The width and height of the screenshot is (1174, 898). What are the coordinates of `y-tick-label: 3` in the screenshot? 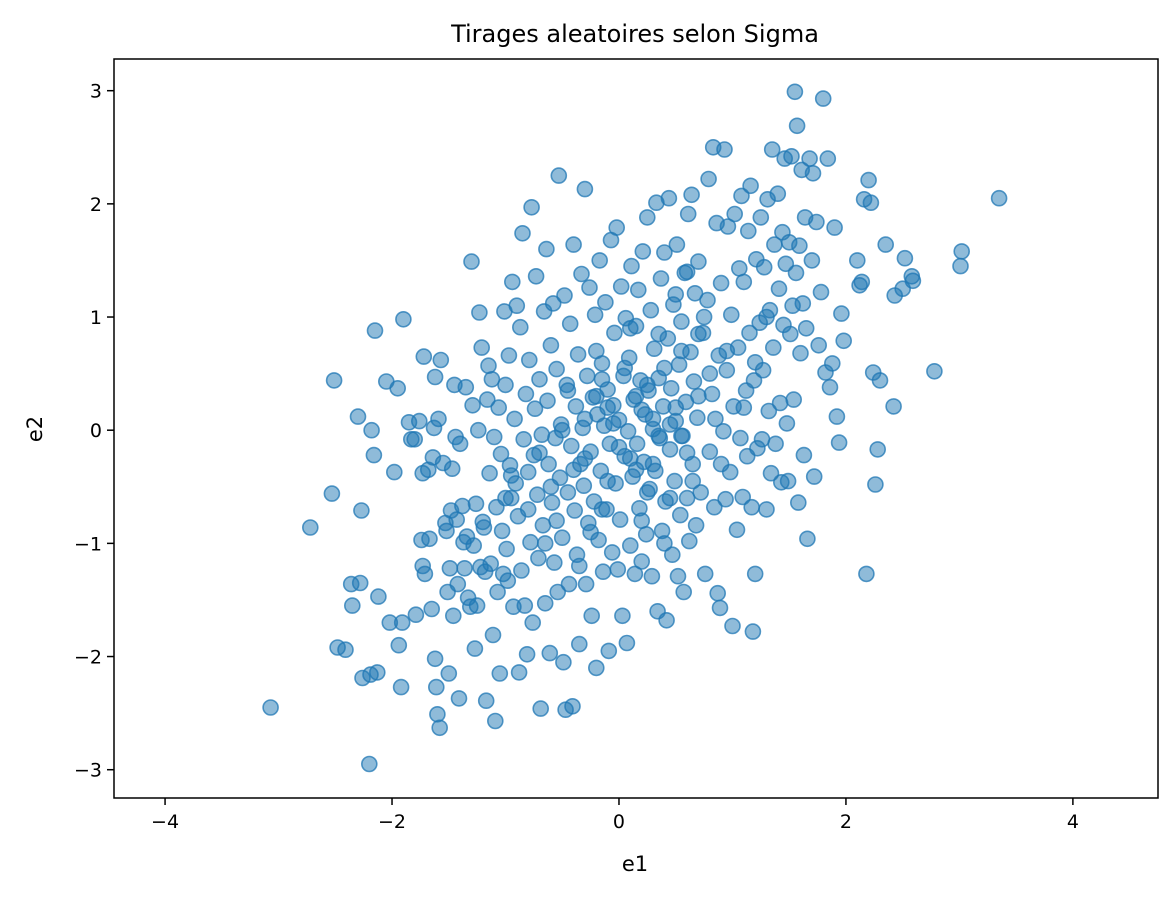 It's located at (96, 92).